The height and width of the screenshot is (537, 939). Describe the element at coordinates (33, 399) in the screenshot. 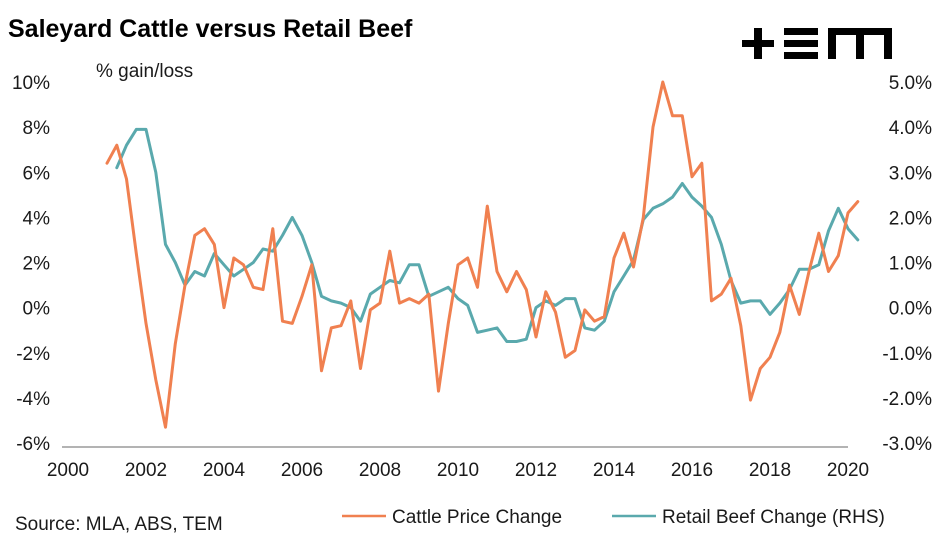

I see `y-tick-label-left: -4%` at that location.